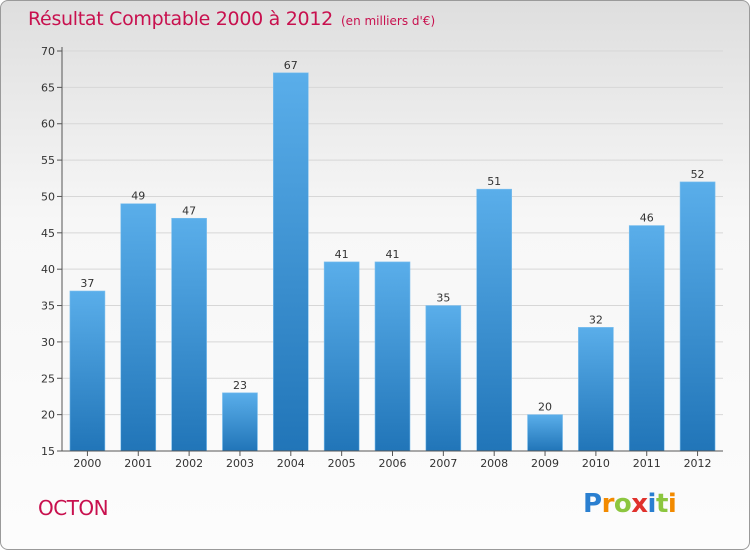  I want to click on y-tick-label: 70, so click(48, 51).